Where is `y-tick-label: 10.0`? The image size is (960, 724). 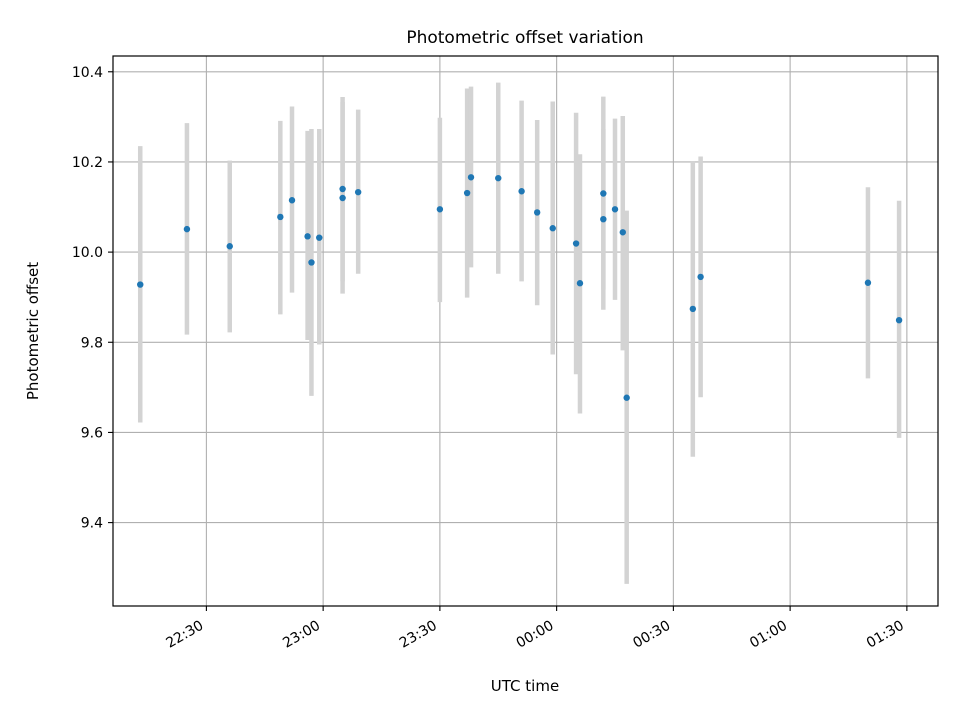 y-tick-label: 10.0 is located at coordinates (87, 253).